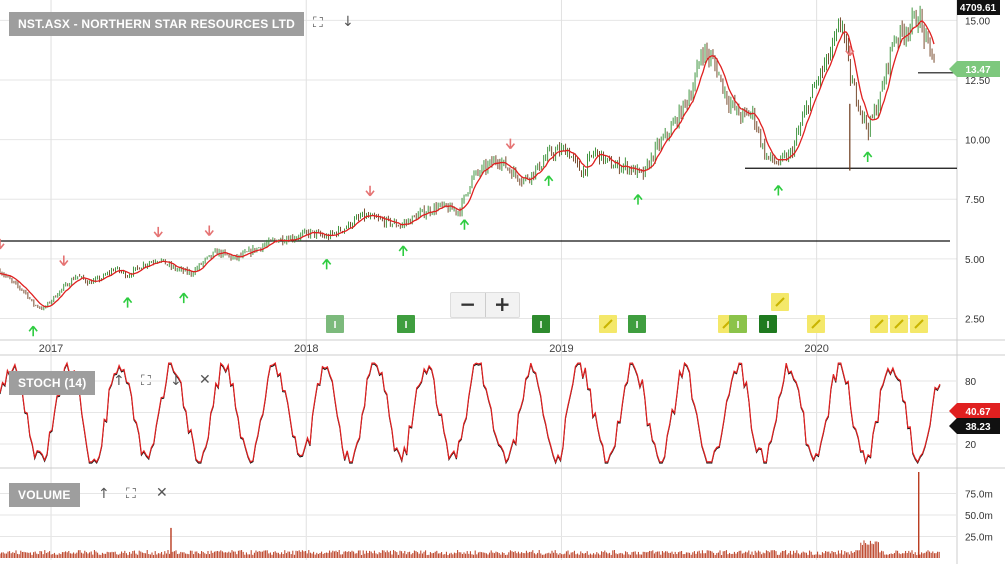  What do you see at coordinates (977, 170) in the screenshot?
I see `price-y-axis: 2.50 5.00 7.50 10.00 12.50 15.00` at bounding box center [977, 170].